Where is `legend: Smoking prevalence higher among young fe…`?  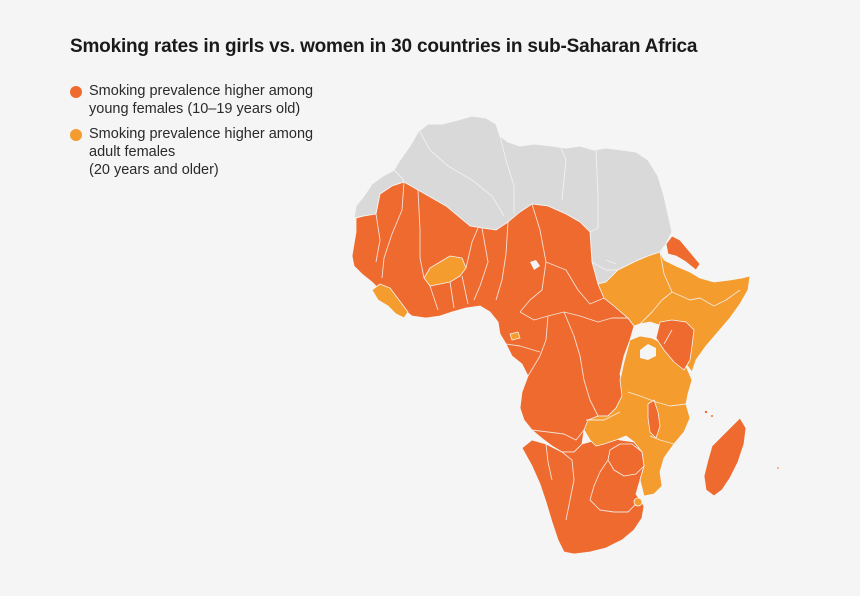
legend: Smoking prevalence higher among young fe… is located at coordinates (205, 134).